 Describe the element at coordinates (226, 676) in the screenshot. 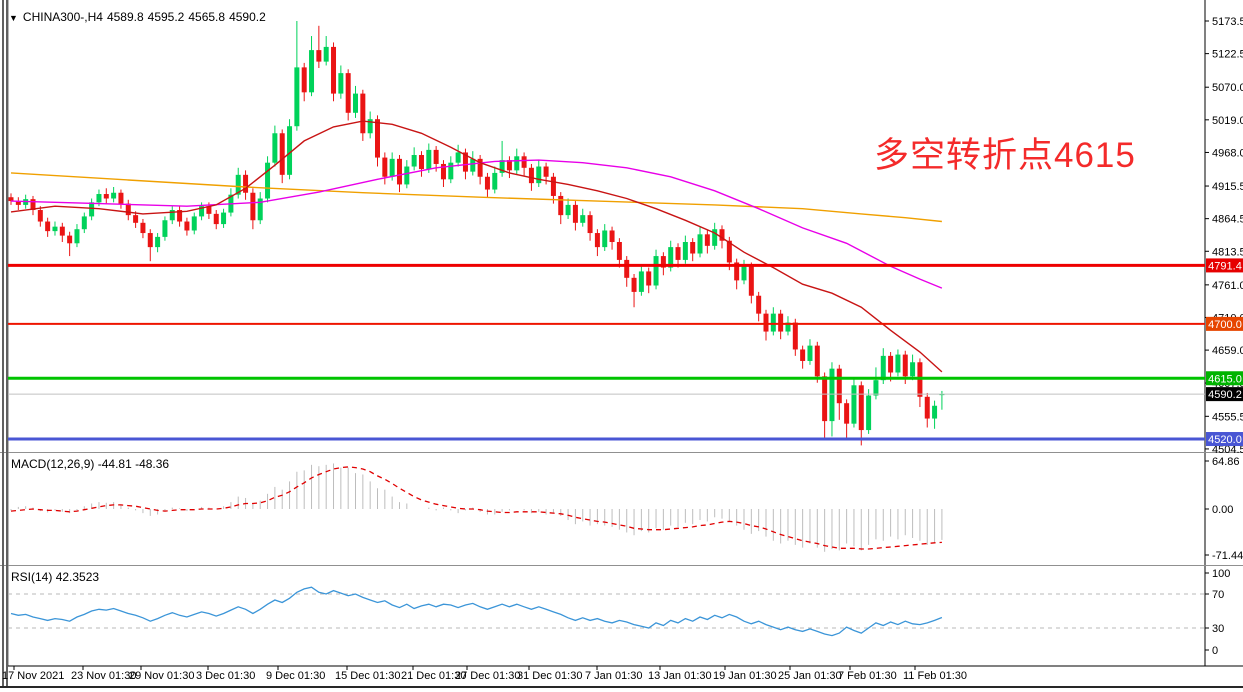

I see `time-axis-label: 3 Dec 01:30` at that location.